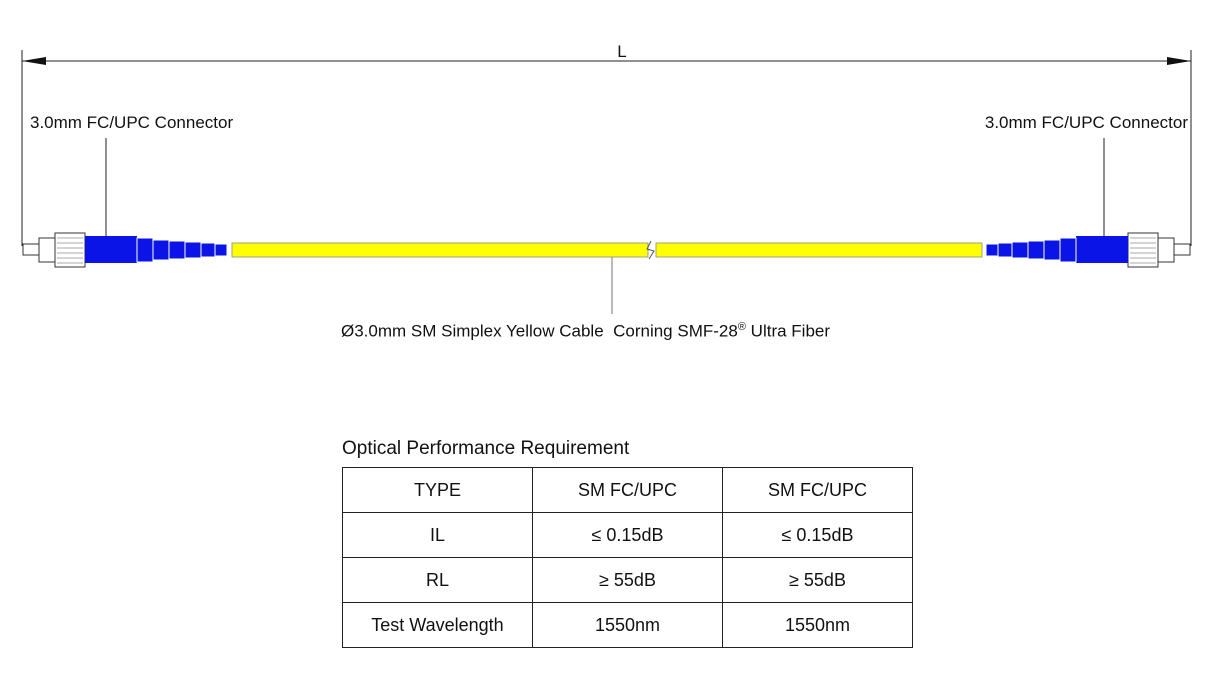 This screenshot has width=1214, height=700. I want to click on arrow-left-icon, so click(34, 61).